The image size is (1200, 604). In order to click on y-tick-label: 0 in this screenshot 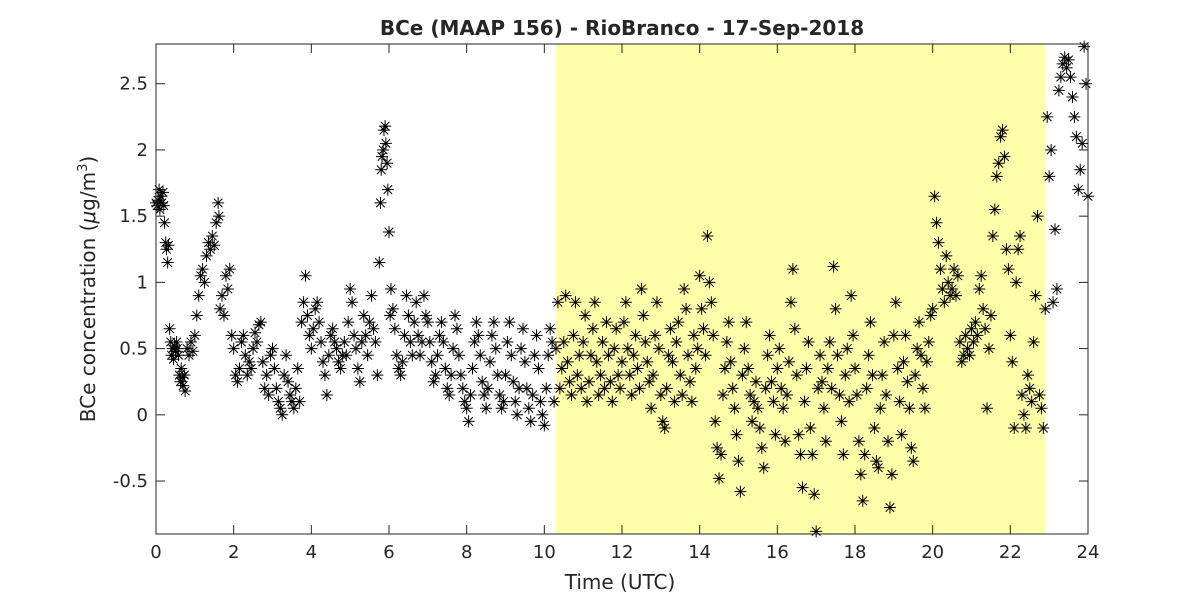, I will do `click(142, 415)`.